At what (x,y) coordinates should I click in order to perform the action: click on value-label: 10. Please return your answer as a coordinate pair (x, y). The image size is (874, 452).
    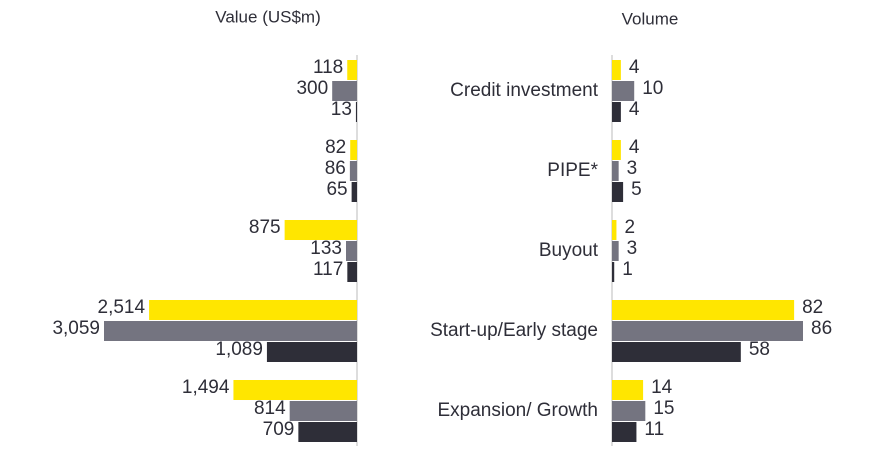
    Looking at the image, I should click on (652, 88).